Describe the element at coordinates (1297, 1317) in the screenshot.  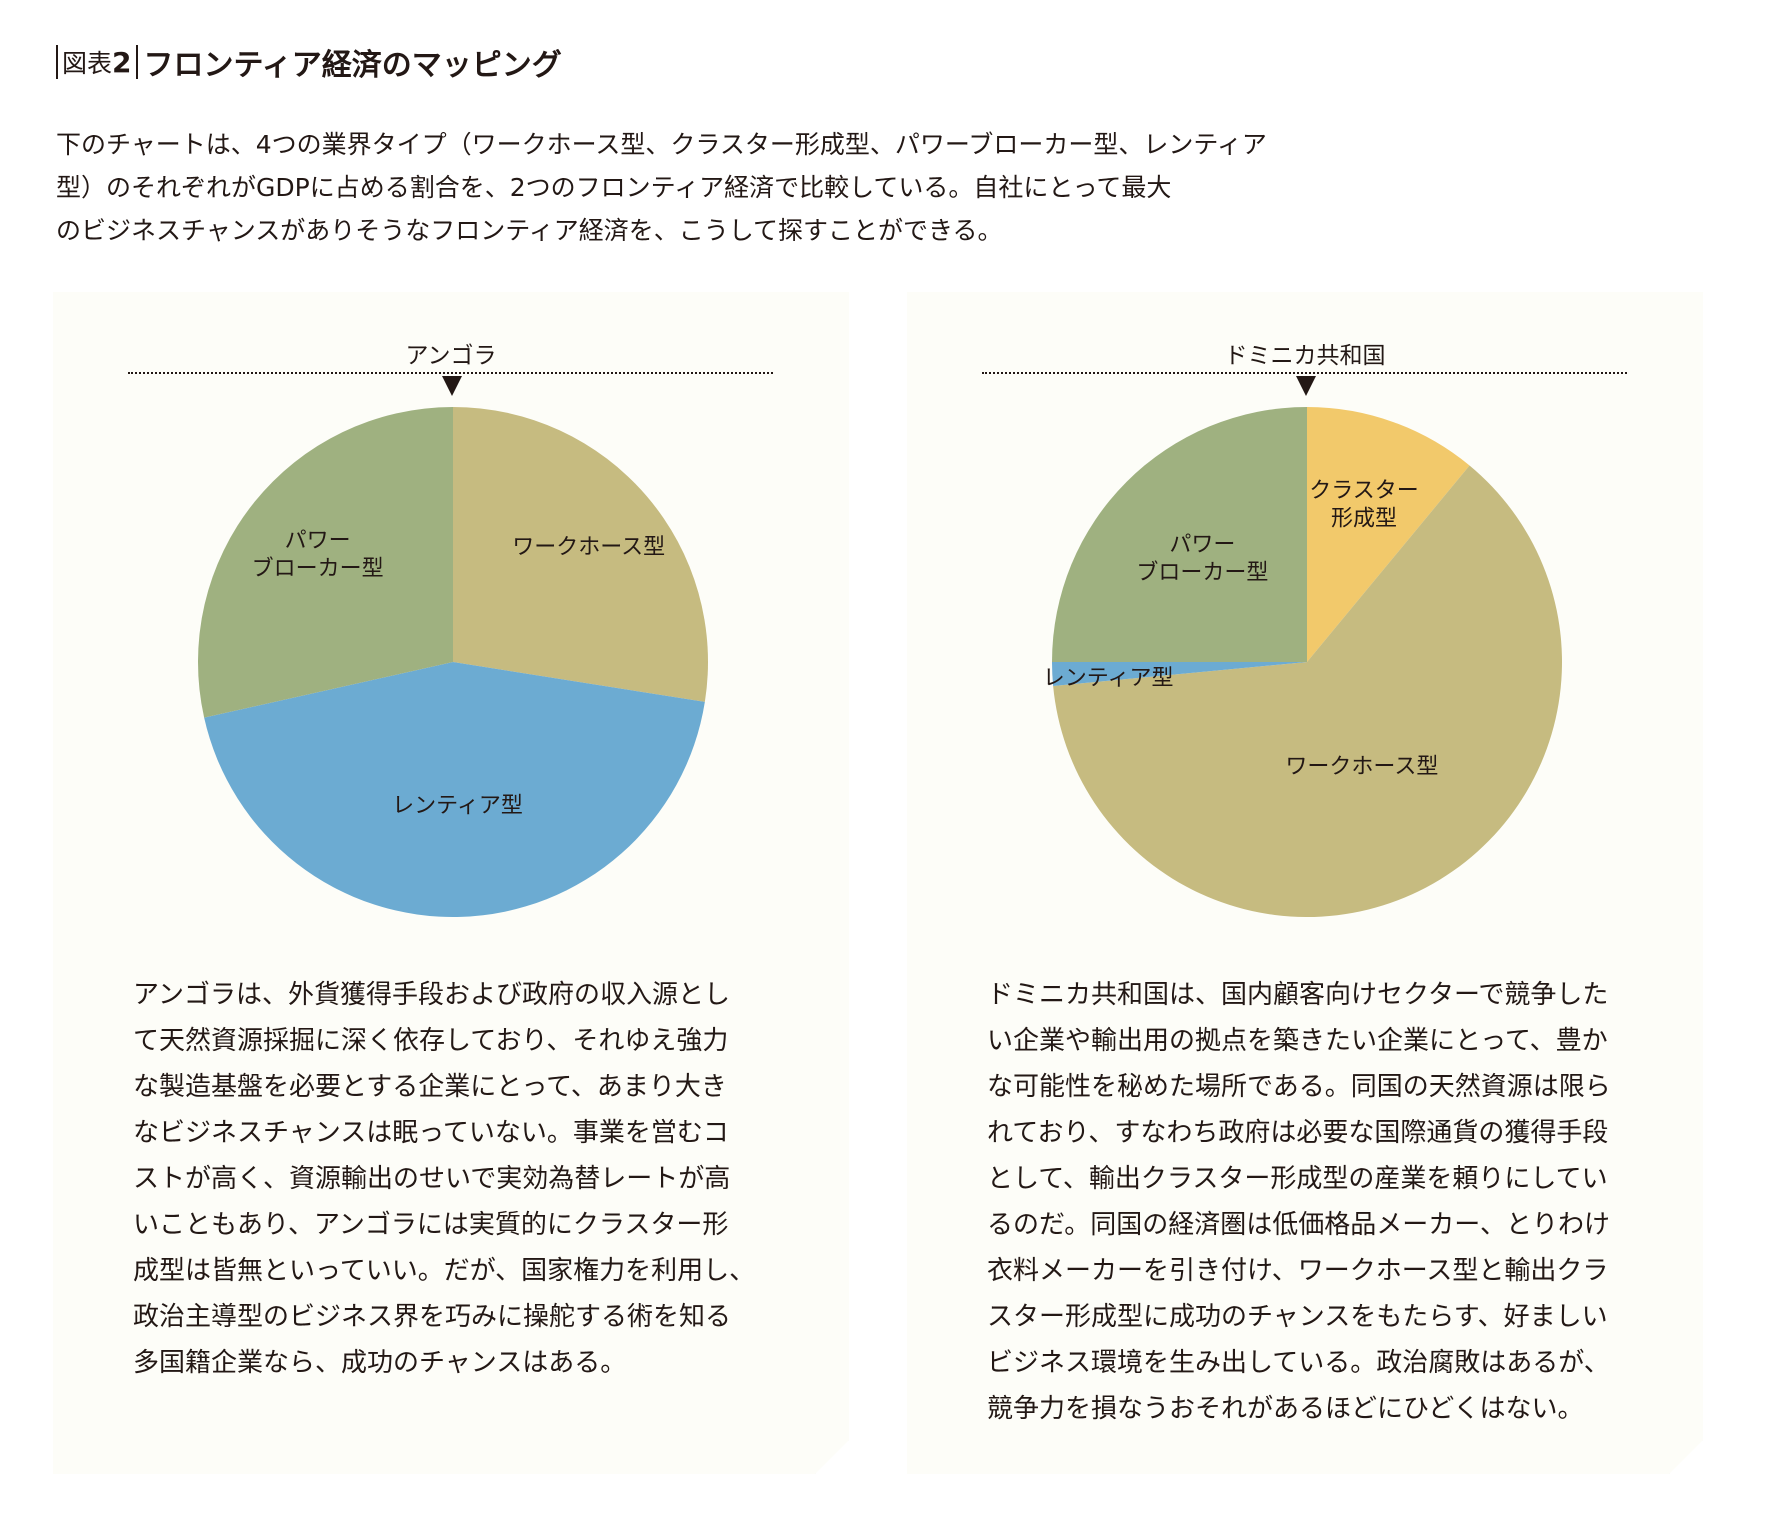
I see `description-line: スター形成型に成功のチャンスをもたらす、好ましい` at that location.